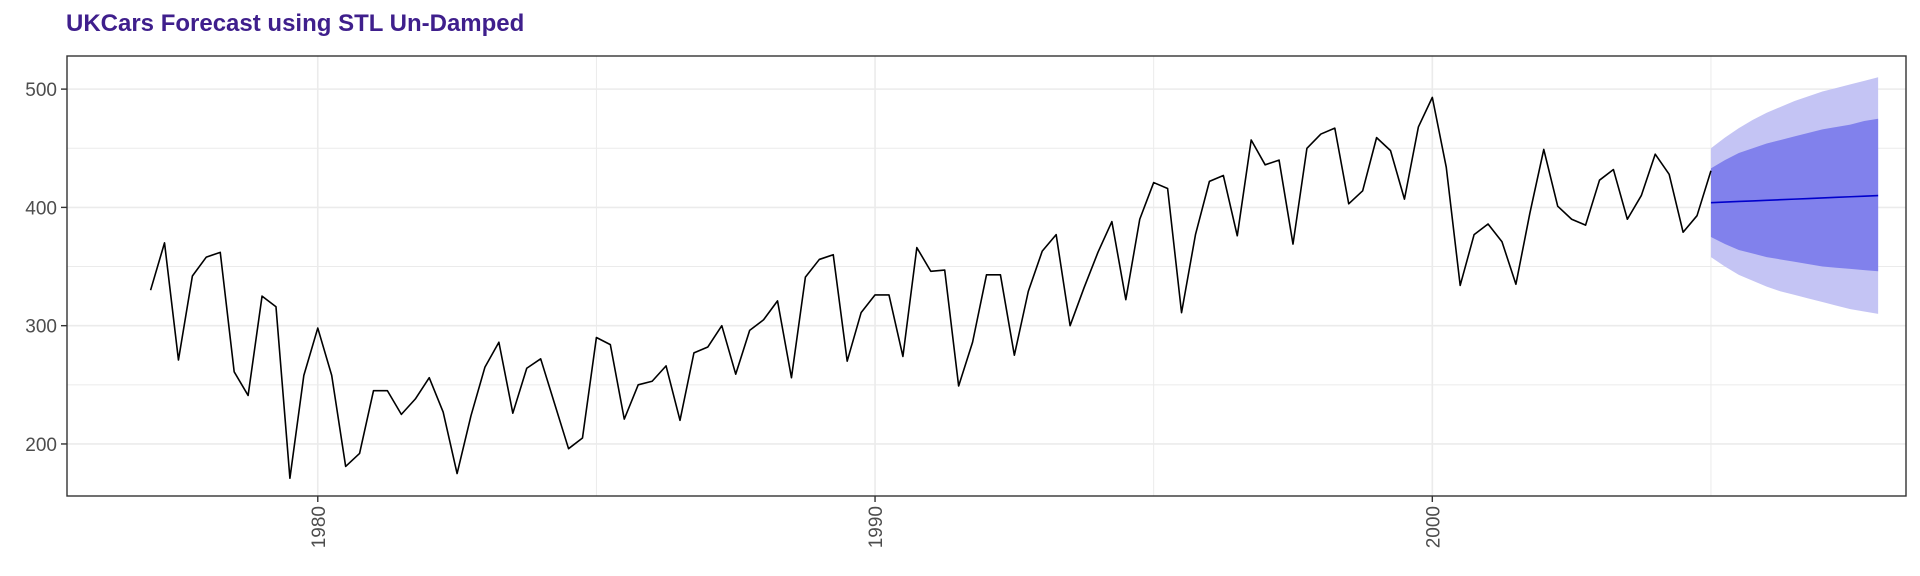 Image resolution: width=1920 pixels, height=576 pixels. I want to click on y-tick-label: 200, so click(41, 445).